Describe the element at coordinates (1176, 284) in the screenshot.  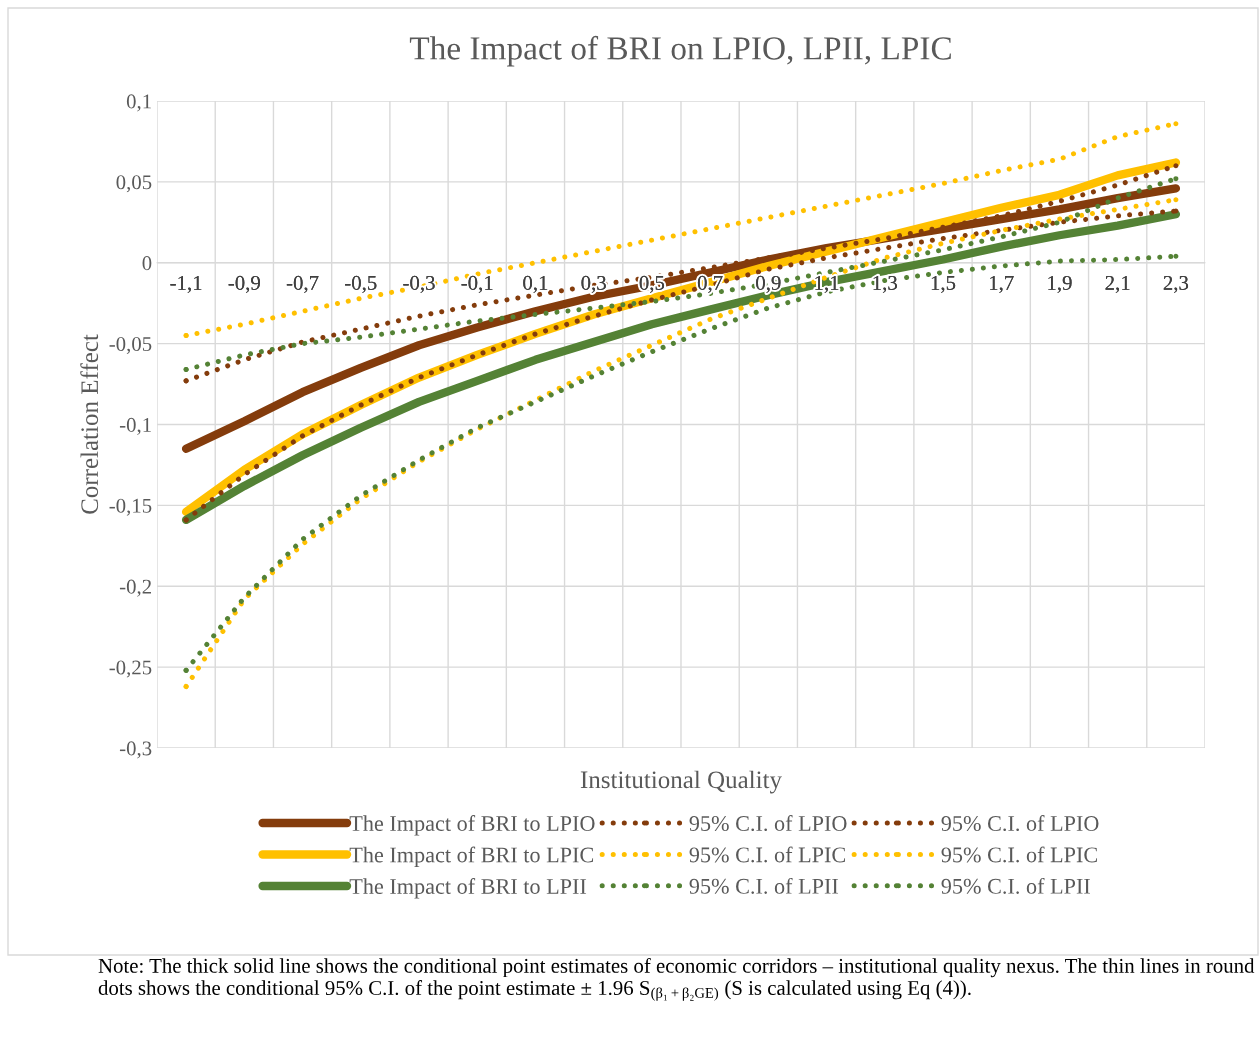
I see `x-tick-label: 2,3` at that location.